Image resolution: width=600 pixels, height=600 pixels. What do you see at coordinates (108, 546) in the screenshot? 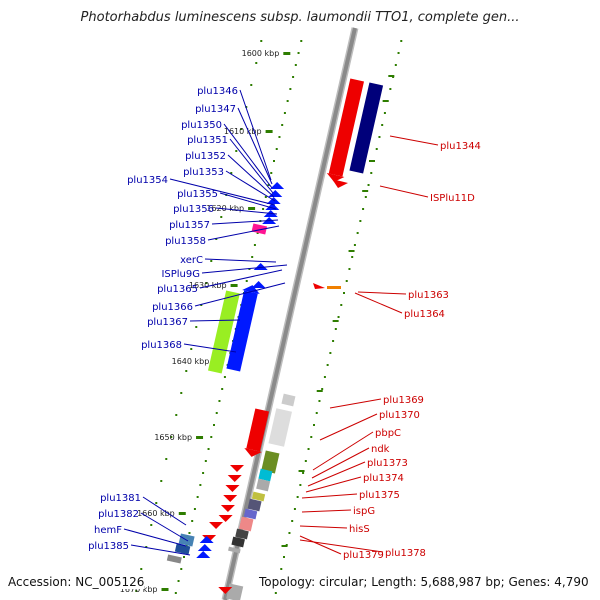
I see `gene-label-left: plu1385` at bounding box center [108, 546].